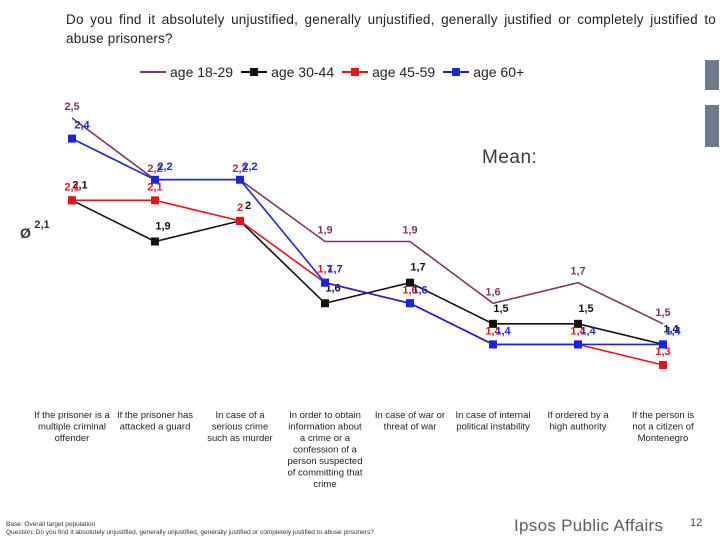 The height and width of the screenshot is (540, 720). I want to click on data-label-age_30_44: 1,9, so click(162, 227).